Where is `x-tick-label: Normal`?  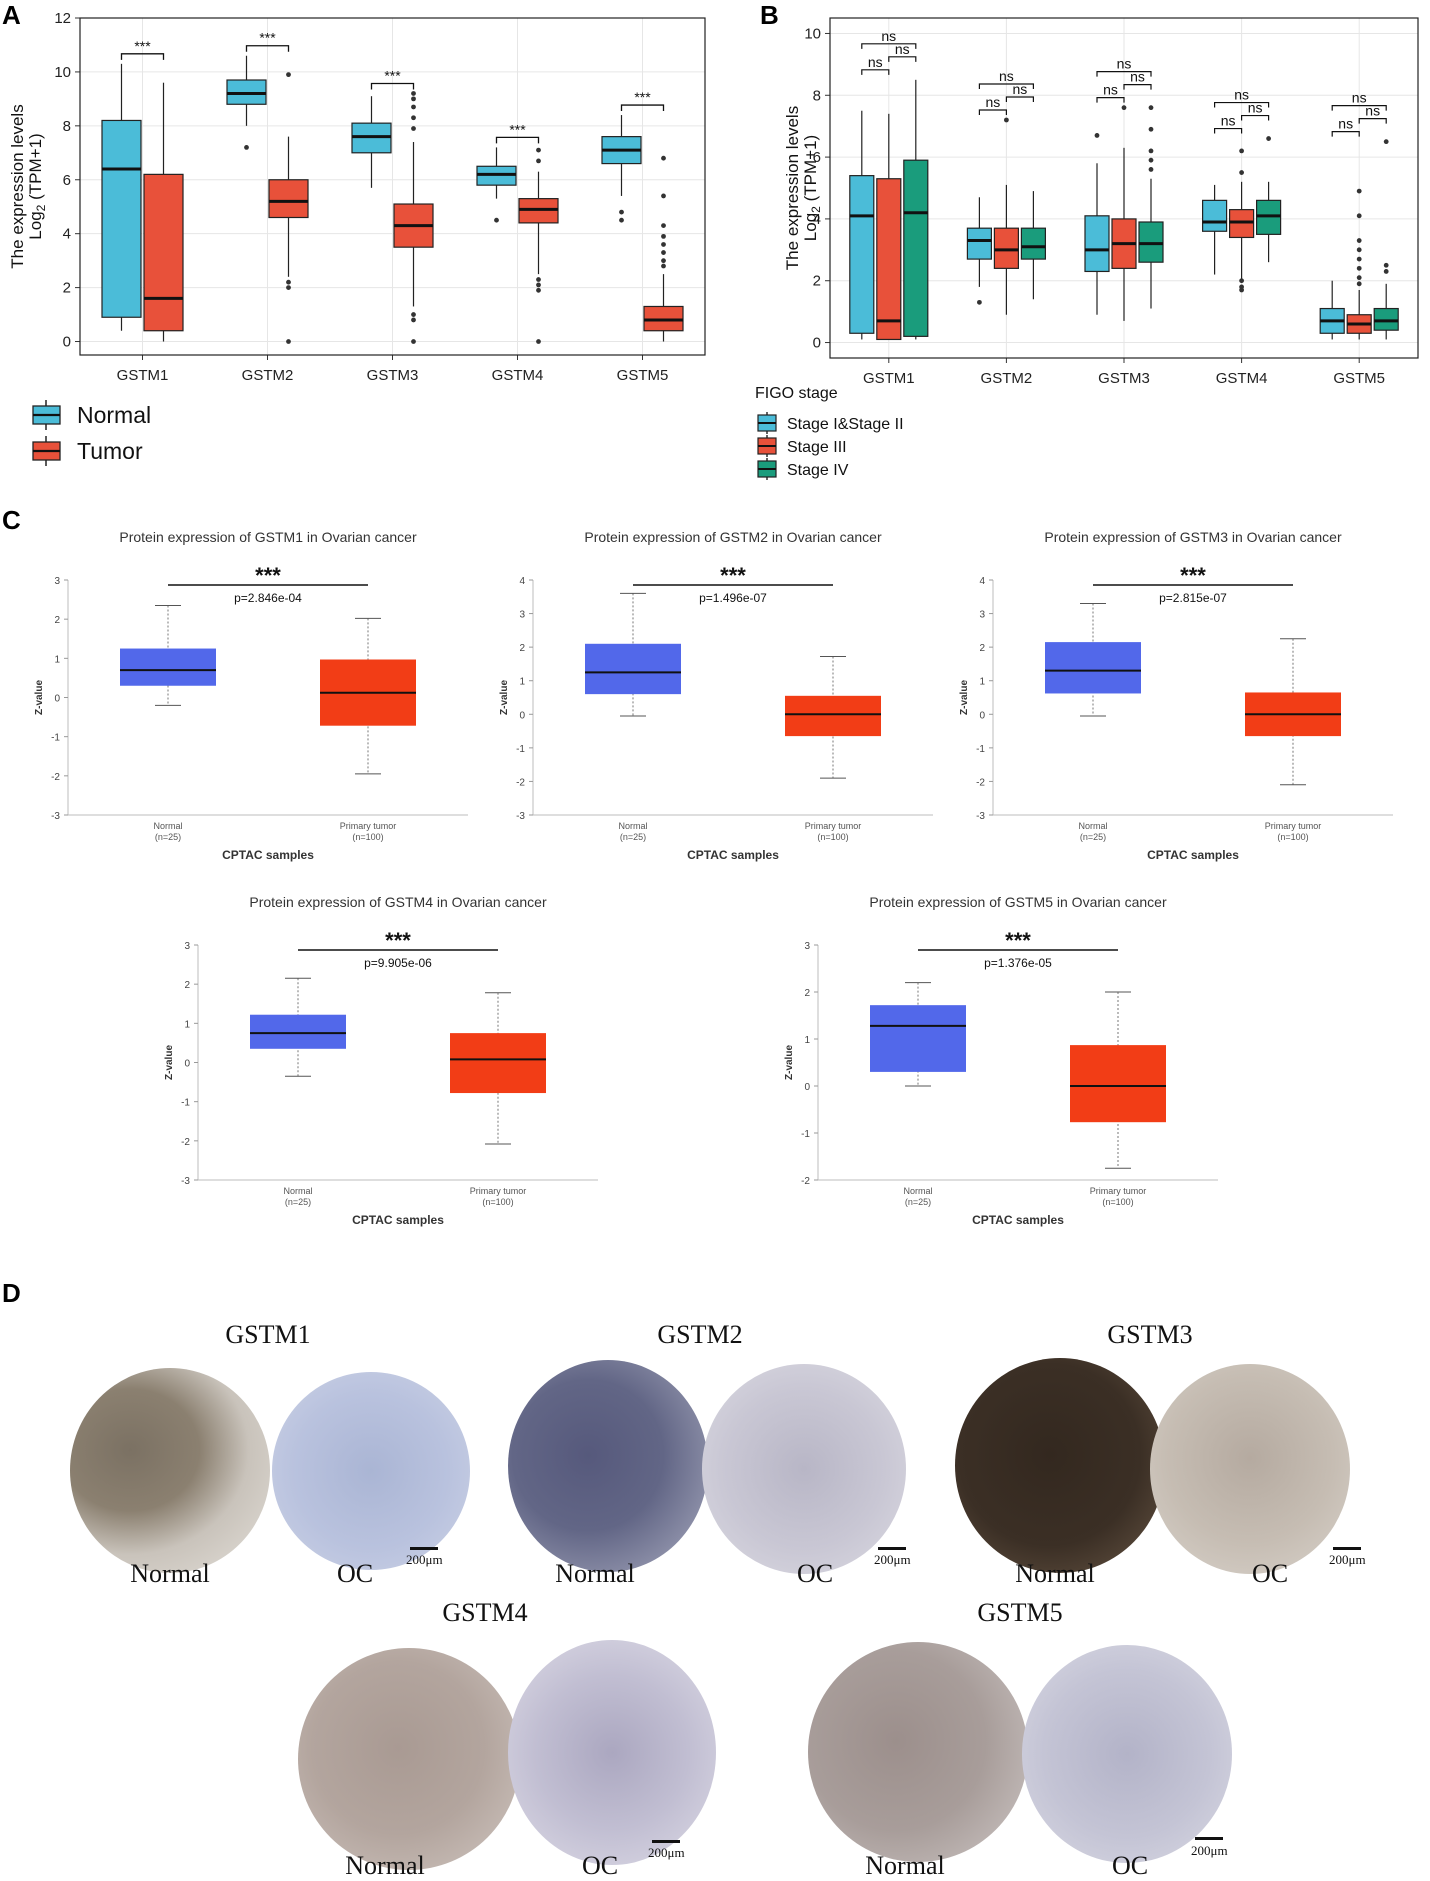 x-tick-label: Normal is located at coordinates (632, 826).